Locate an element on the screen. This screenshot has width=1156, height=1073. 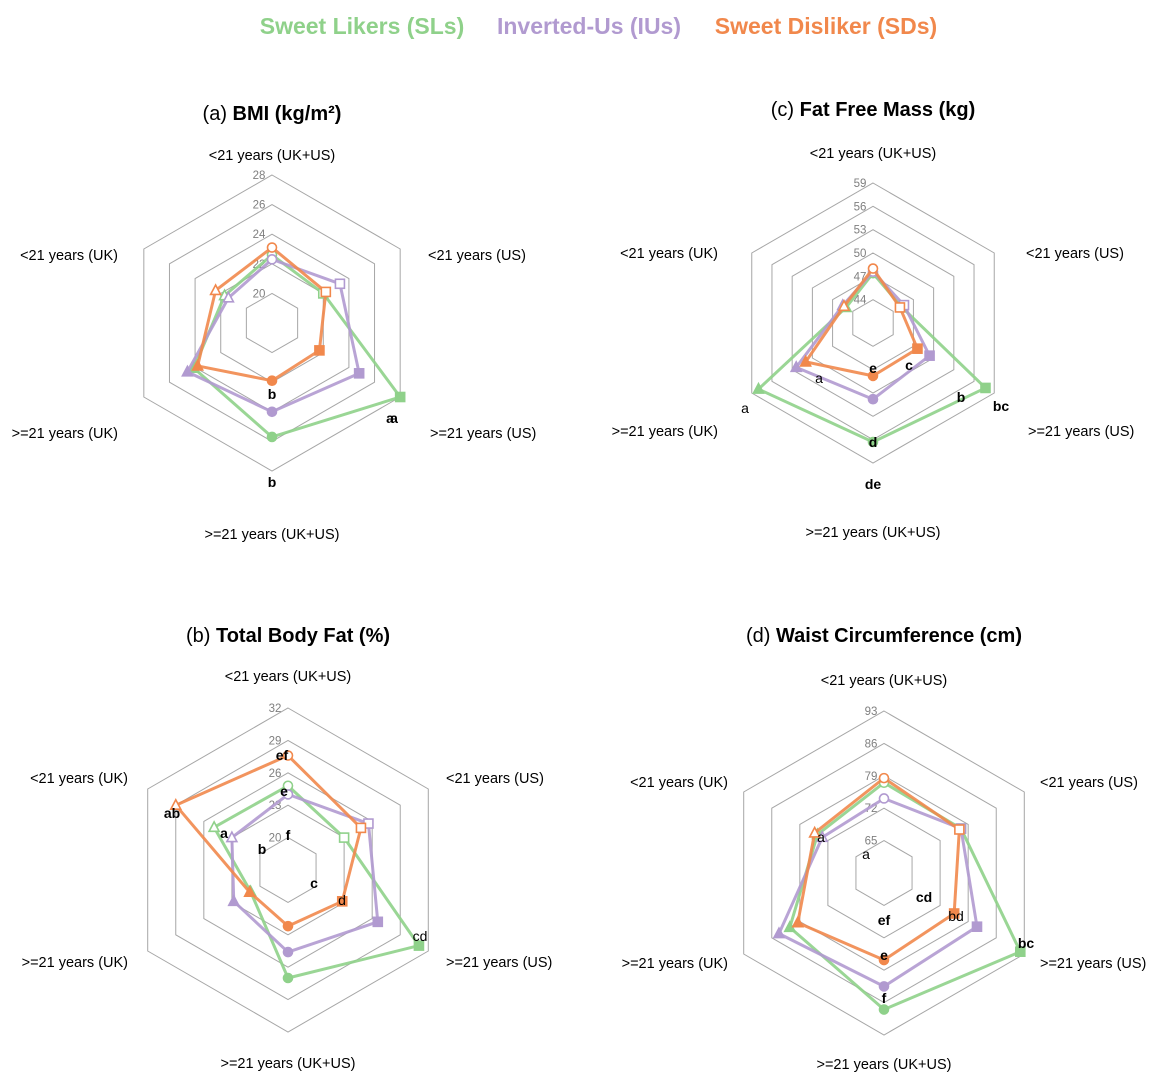
tick-label: 20 is located at coordinates (275, 839).